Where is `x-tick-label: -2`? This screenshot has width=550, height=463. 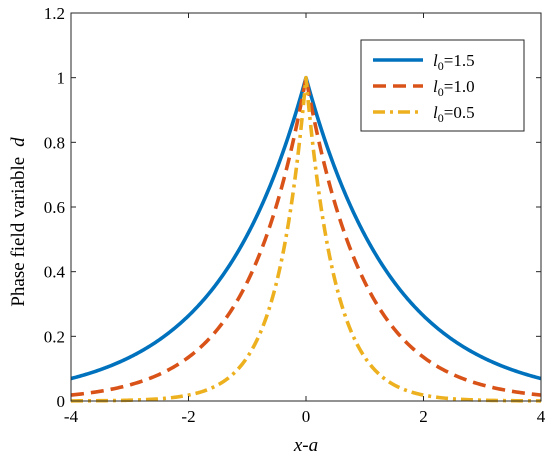 x-tick-label: -2 is located at coordinates (188, 416).